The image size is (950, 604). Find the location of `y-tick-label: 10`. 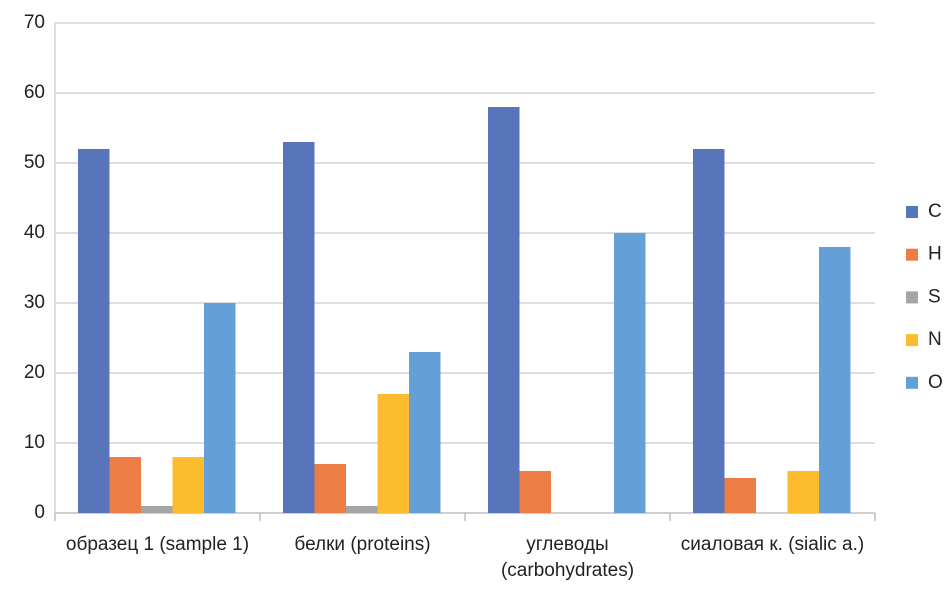

y-tick-label: 10 is located at coordinates (34, 442).